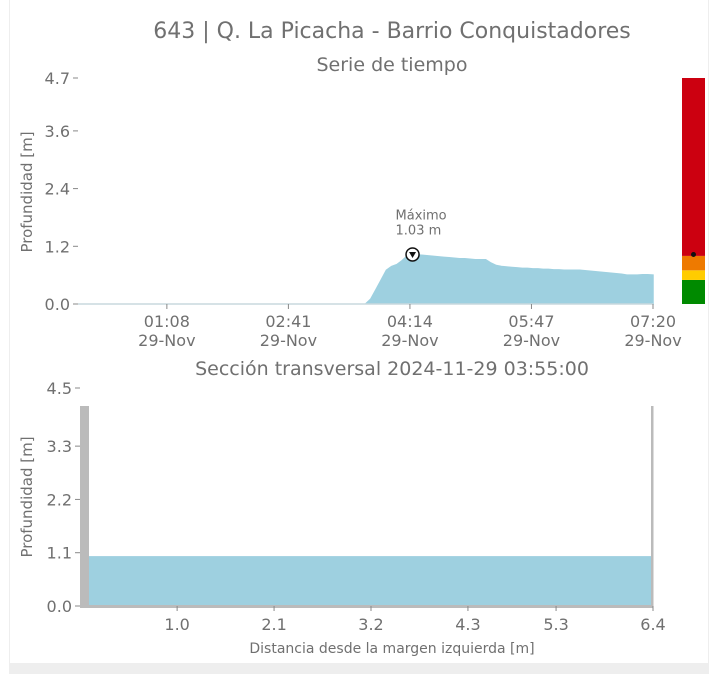  I want to click on max-annotation-value: 1.03 m, so click(419, 230).